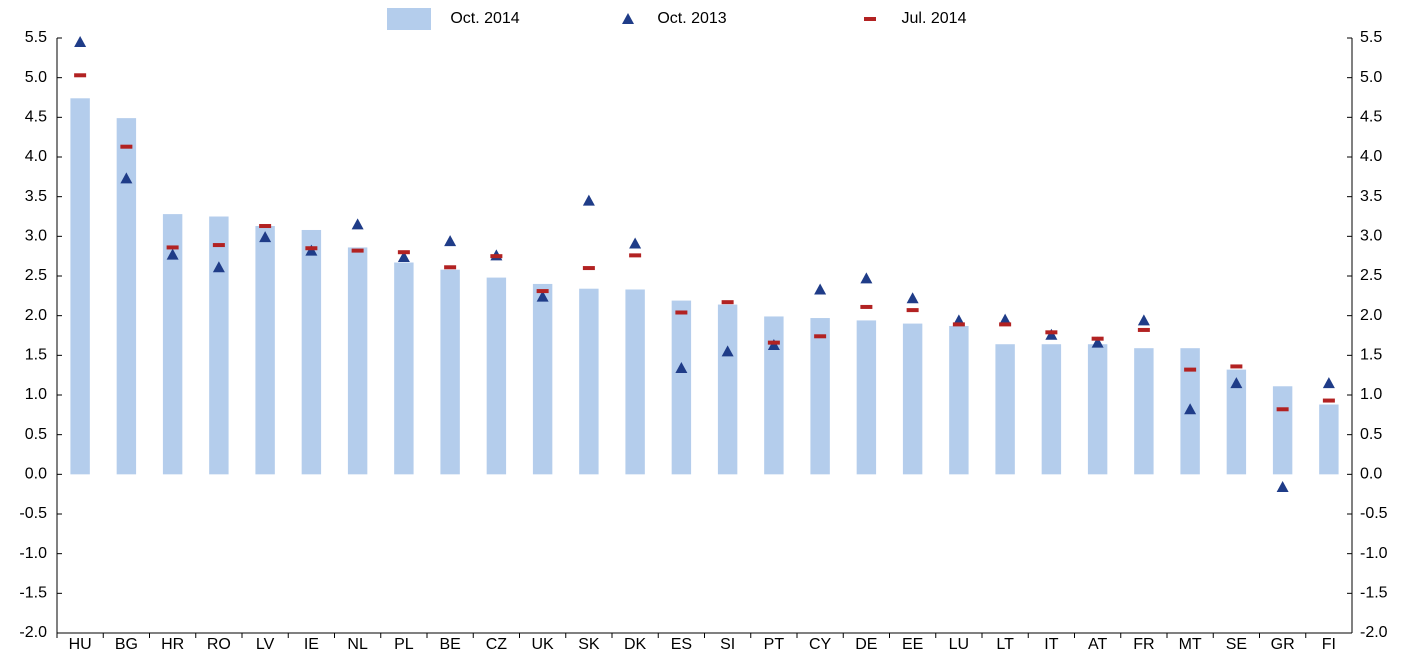 The image size is (1418, 655). I want to click on x-tick-label: HU, so click(80, 644).